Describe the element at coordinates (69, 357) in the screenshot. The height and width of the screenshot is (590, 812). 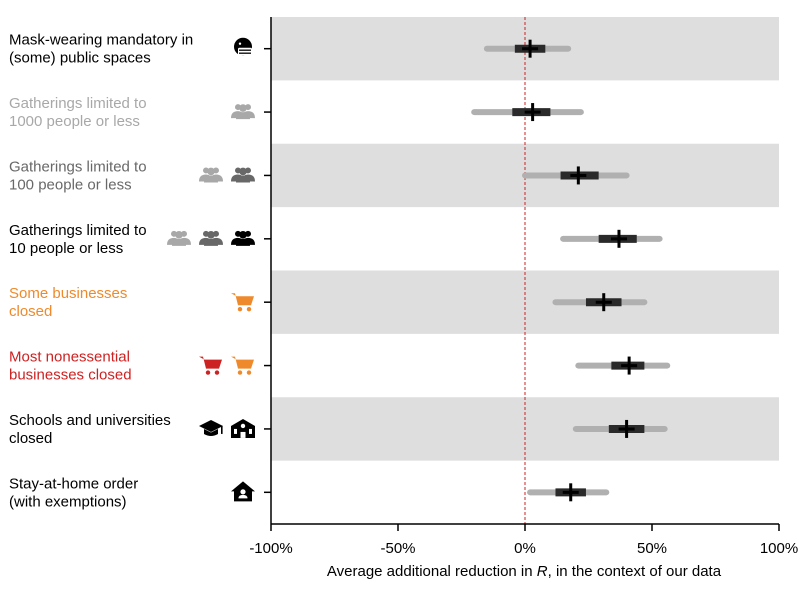
I see `row-label-line: Most nonessential` at that location.